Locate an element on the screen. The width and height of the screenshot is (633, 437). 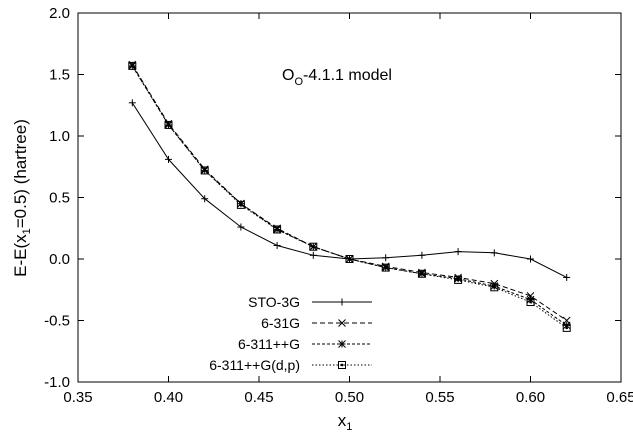
x-axis-title: x1 is located at coordinates (345, 422).